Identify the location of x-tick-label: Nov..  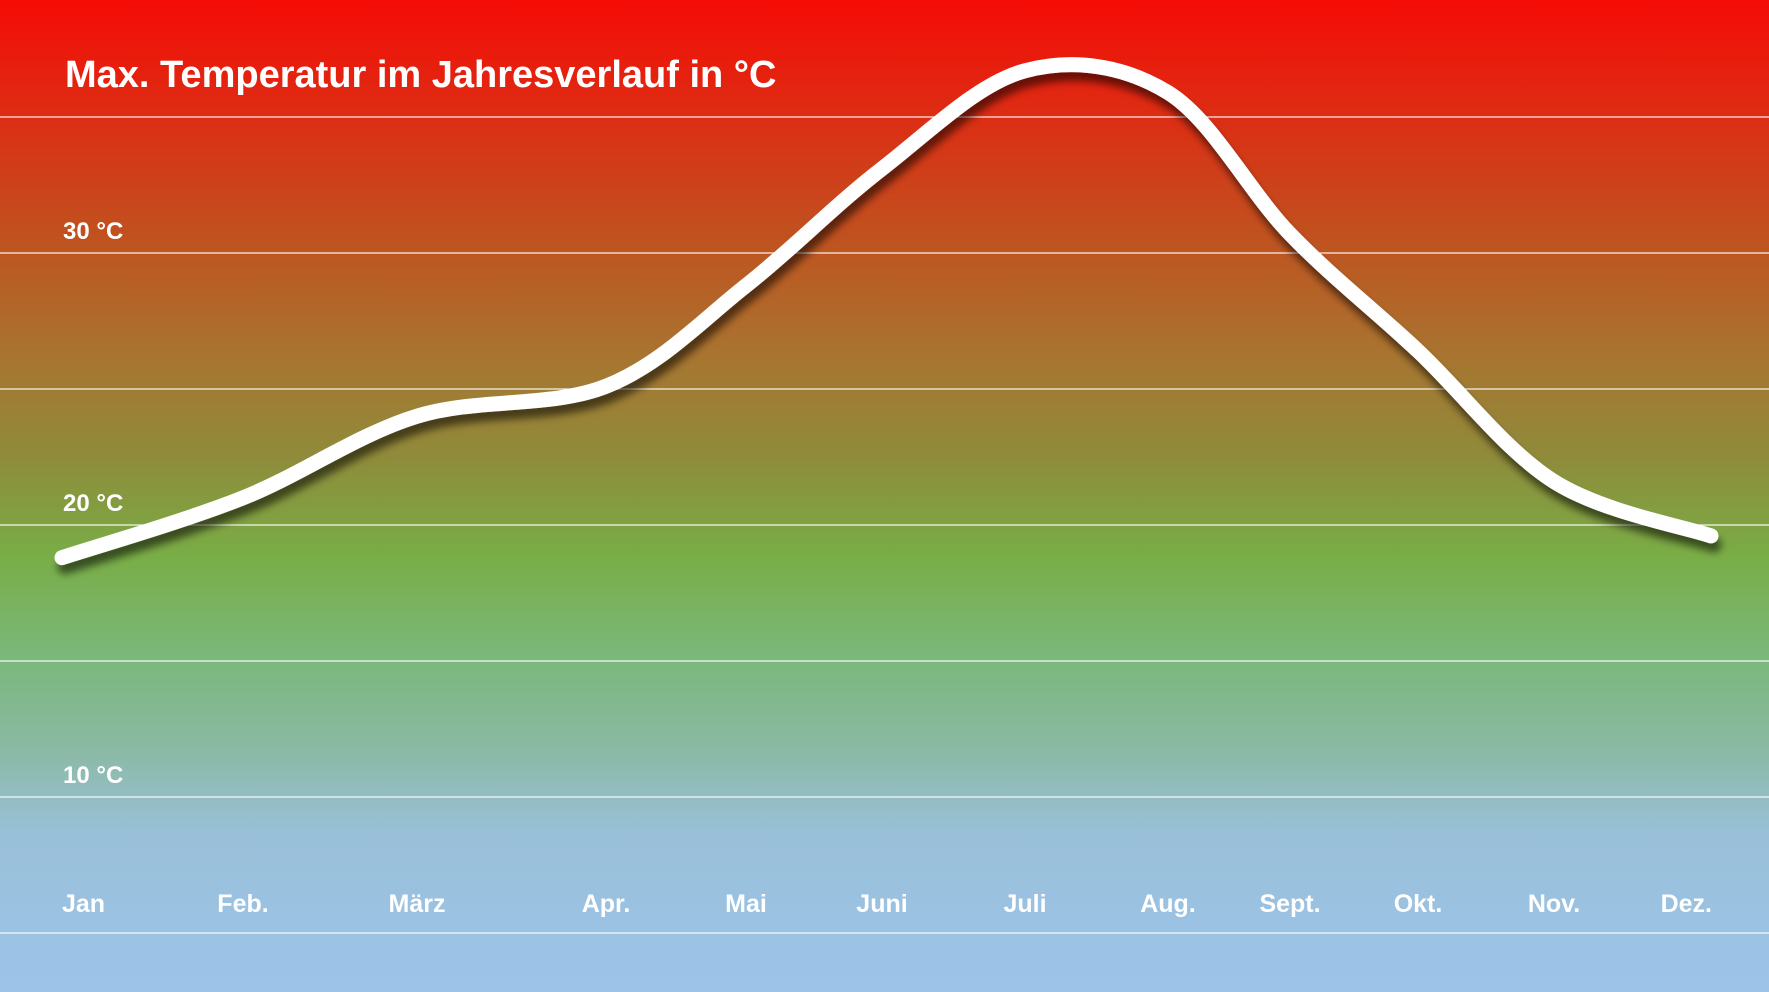
(1554, 904).